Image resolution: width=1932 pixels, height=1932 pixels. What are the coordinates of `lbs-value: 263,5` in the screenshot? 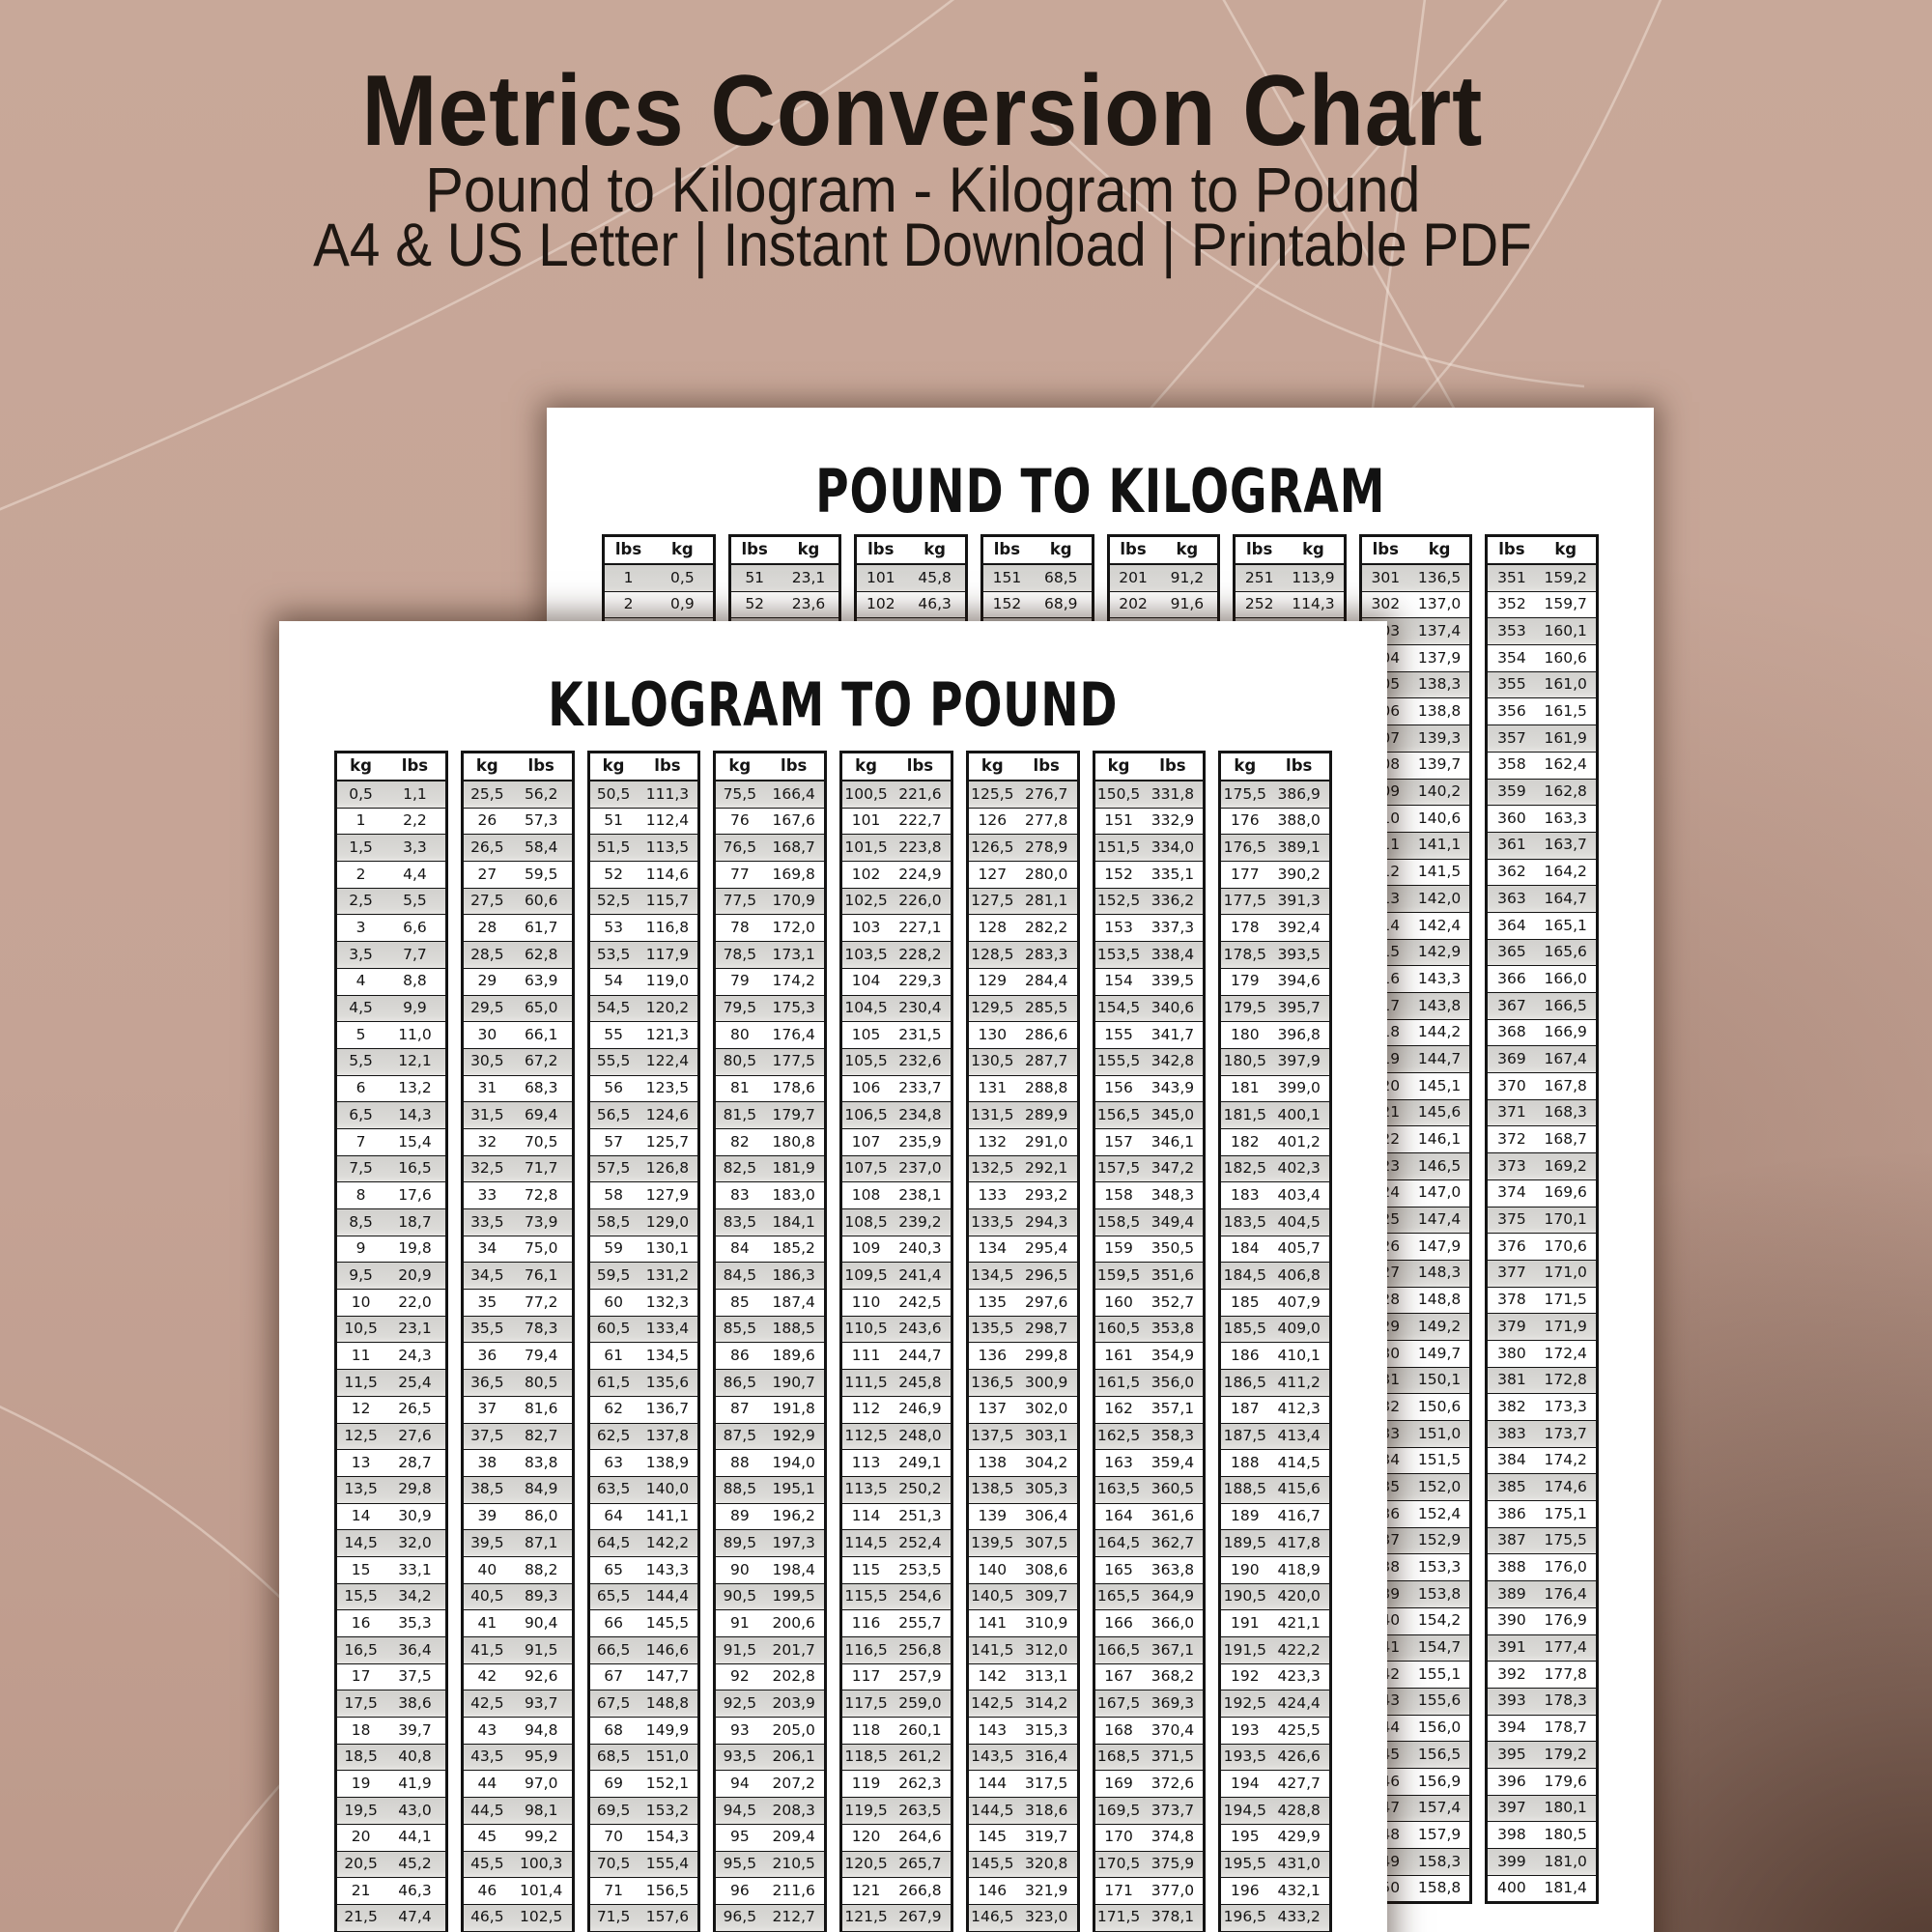 It's located at (920, 1810).